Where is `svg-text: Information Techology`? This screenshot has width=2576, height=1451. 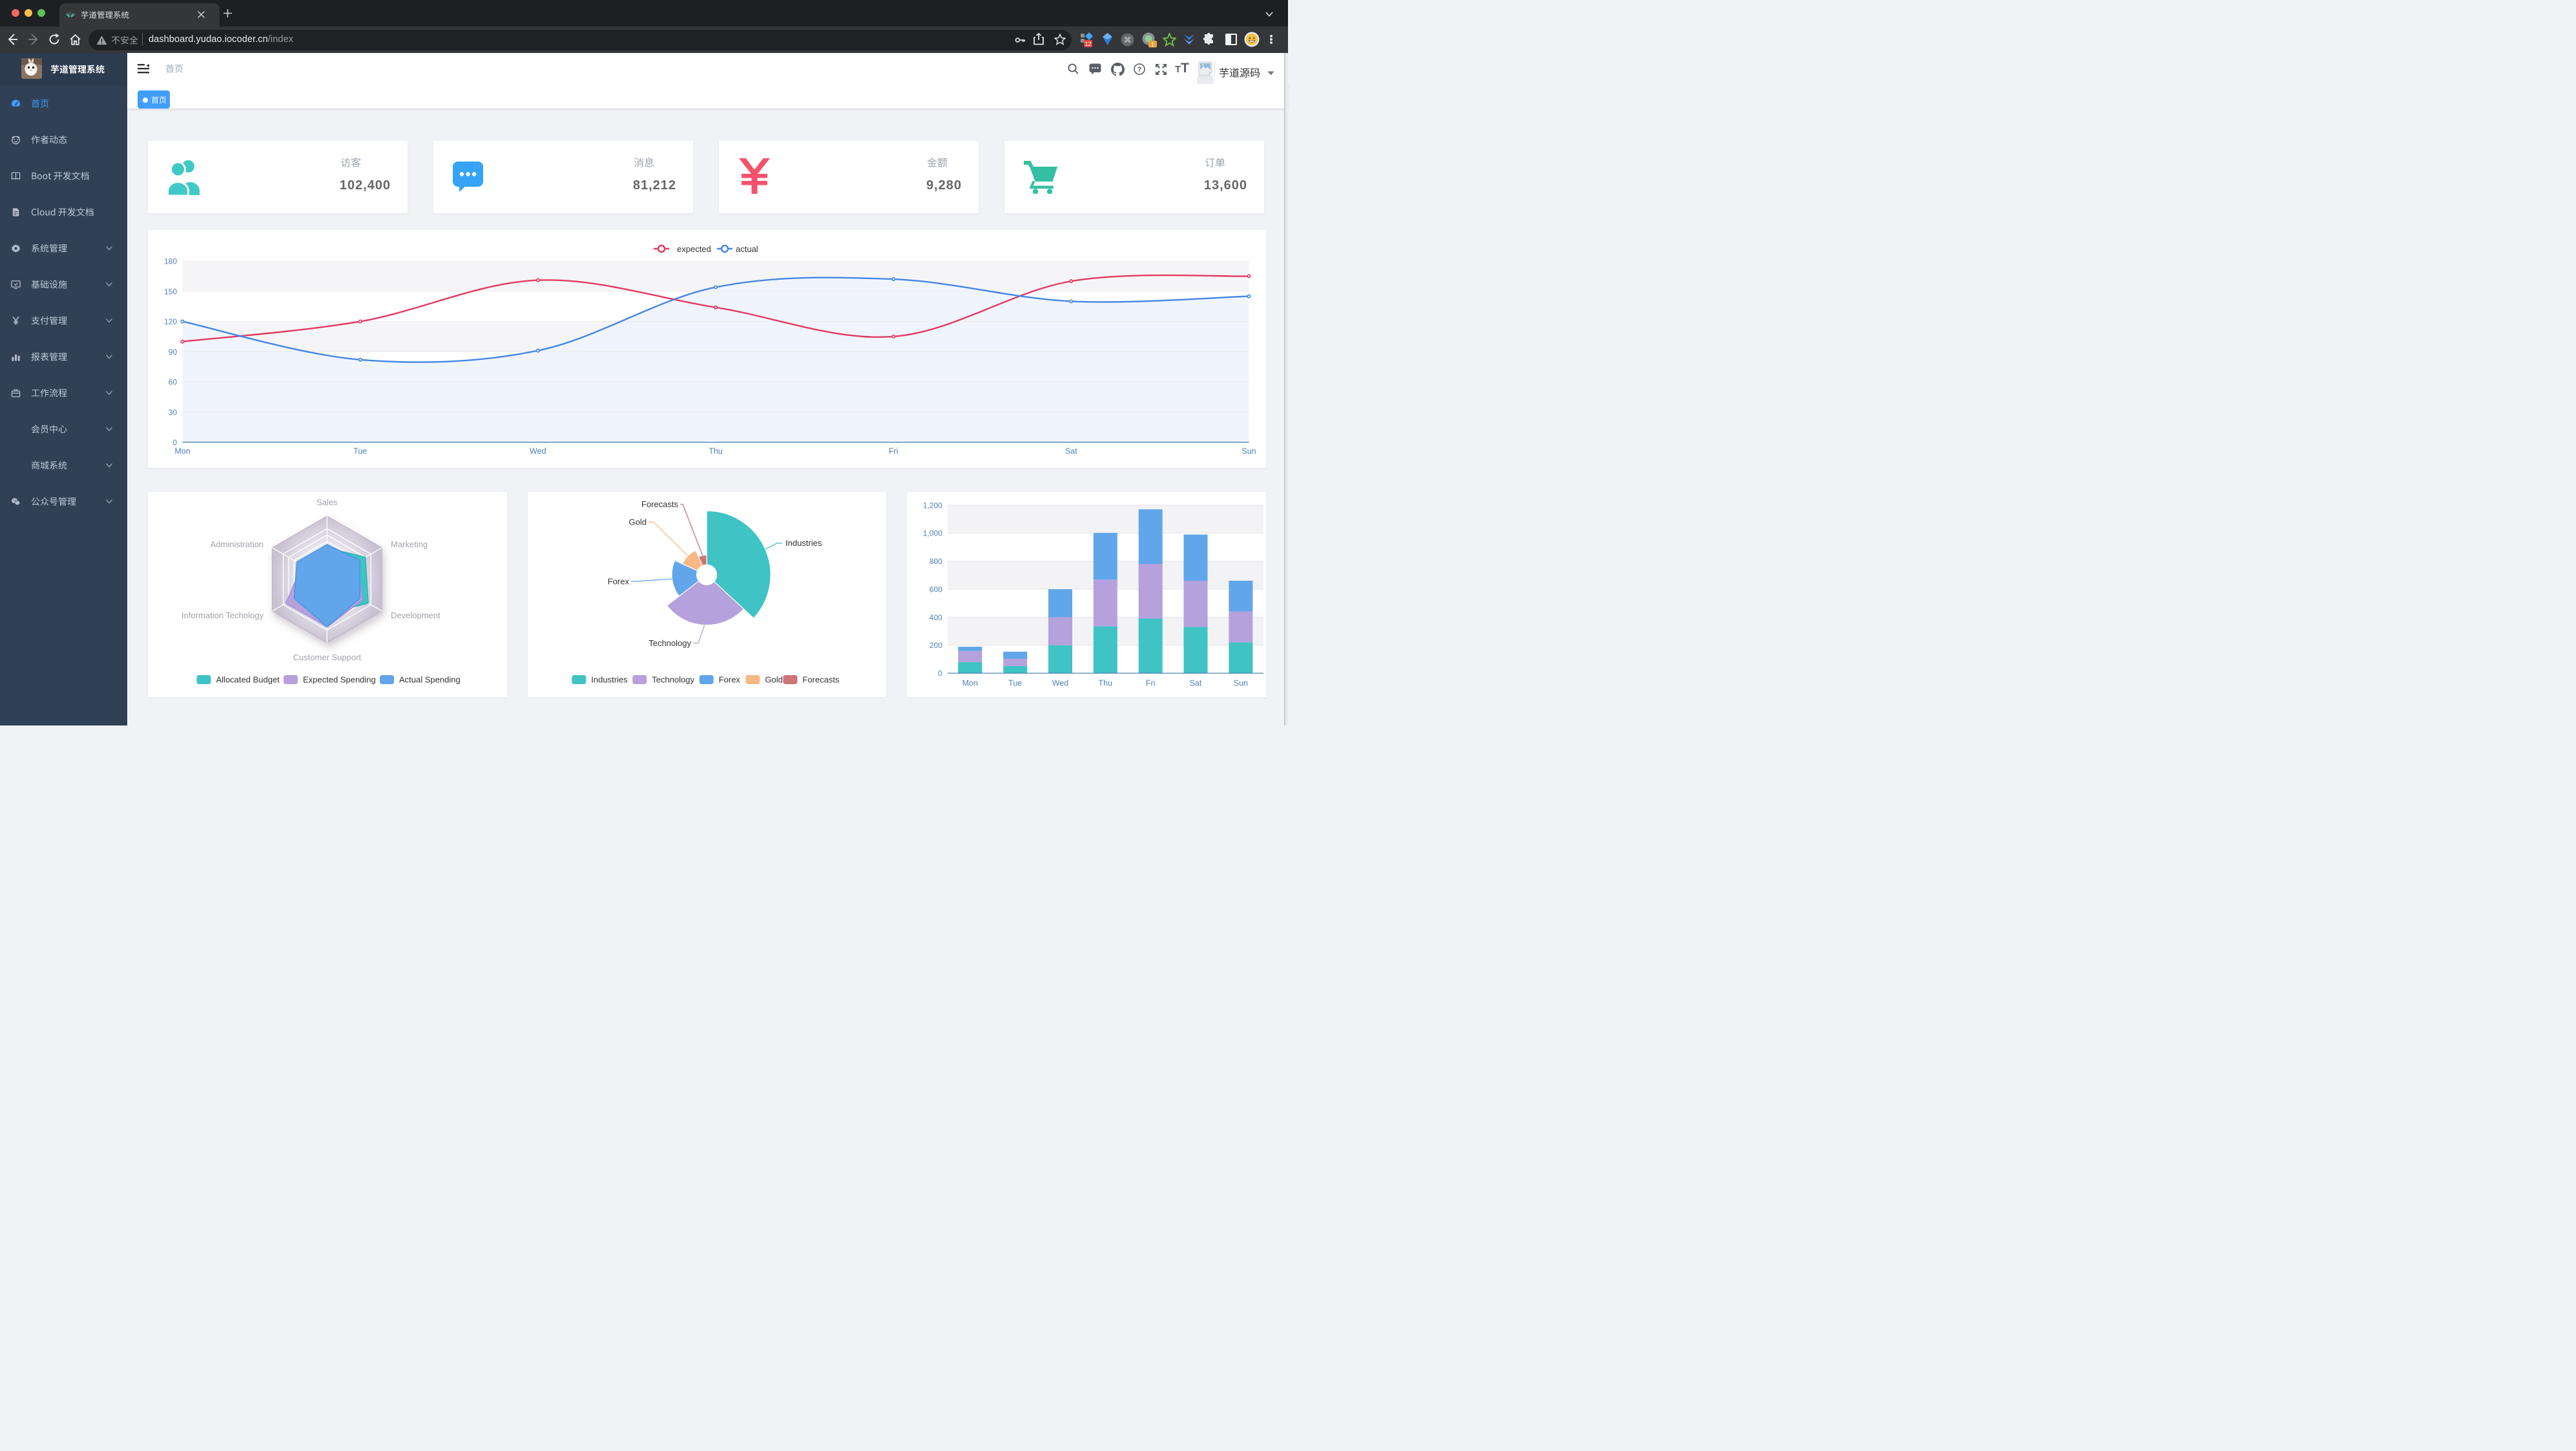 svg-text: Information Techology is located at coordinates (223, 615).